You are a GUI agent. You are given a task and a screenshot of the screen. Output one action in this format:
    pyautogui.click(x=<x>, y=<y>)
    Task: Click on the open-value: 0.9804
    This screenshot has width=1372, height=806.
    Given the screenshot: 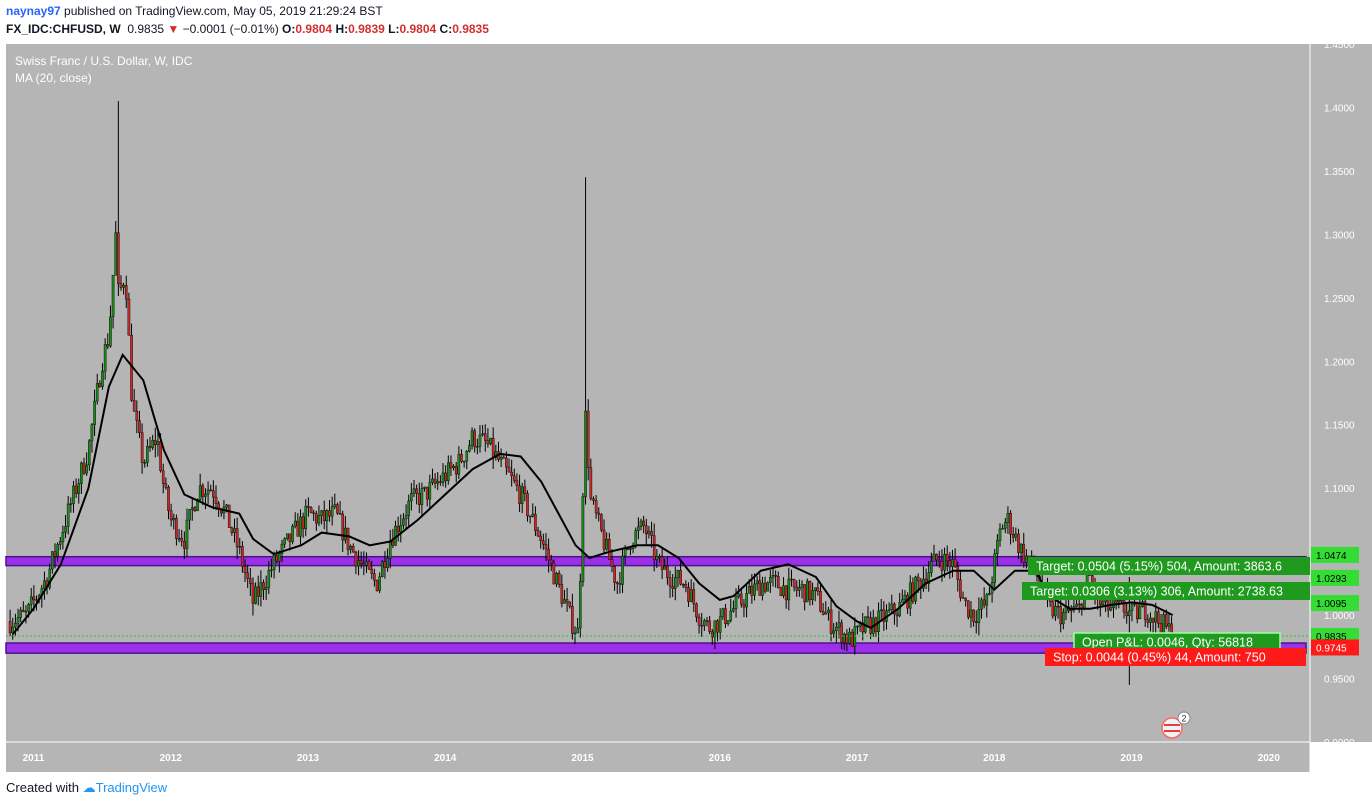 What is the action you would take?
    pyautogui.click(x=314, y=29)
    